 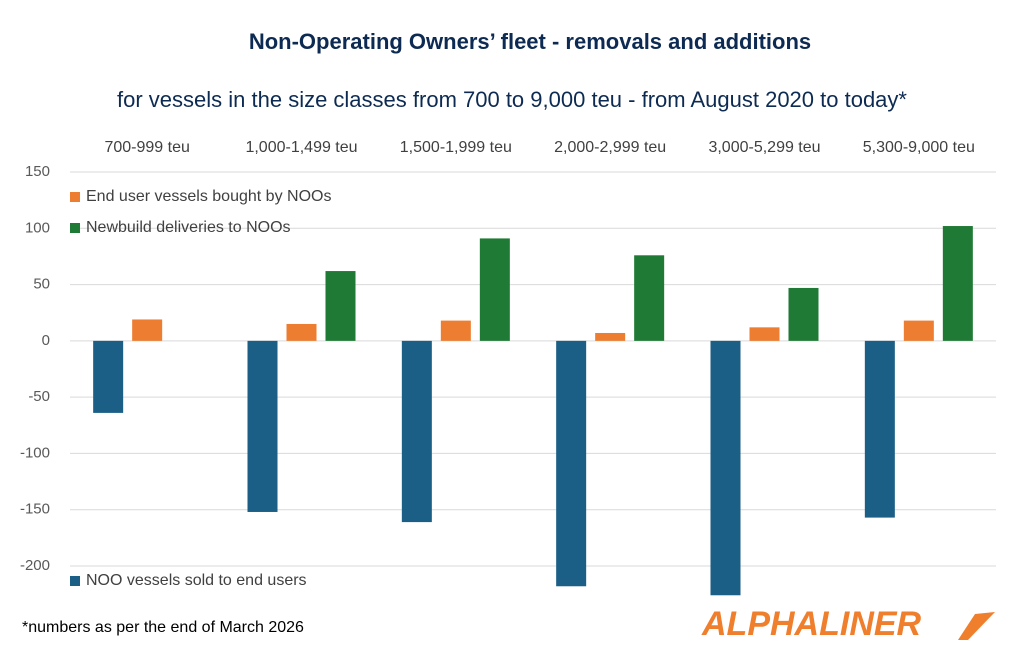 What do you see at coordinates (208, 196) in the screenshot?
I see `legend-label: End user vessels bought by NOOs` at bounding box center [208, 196].